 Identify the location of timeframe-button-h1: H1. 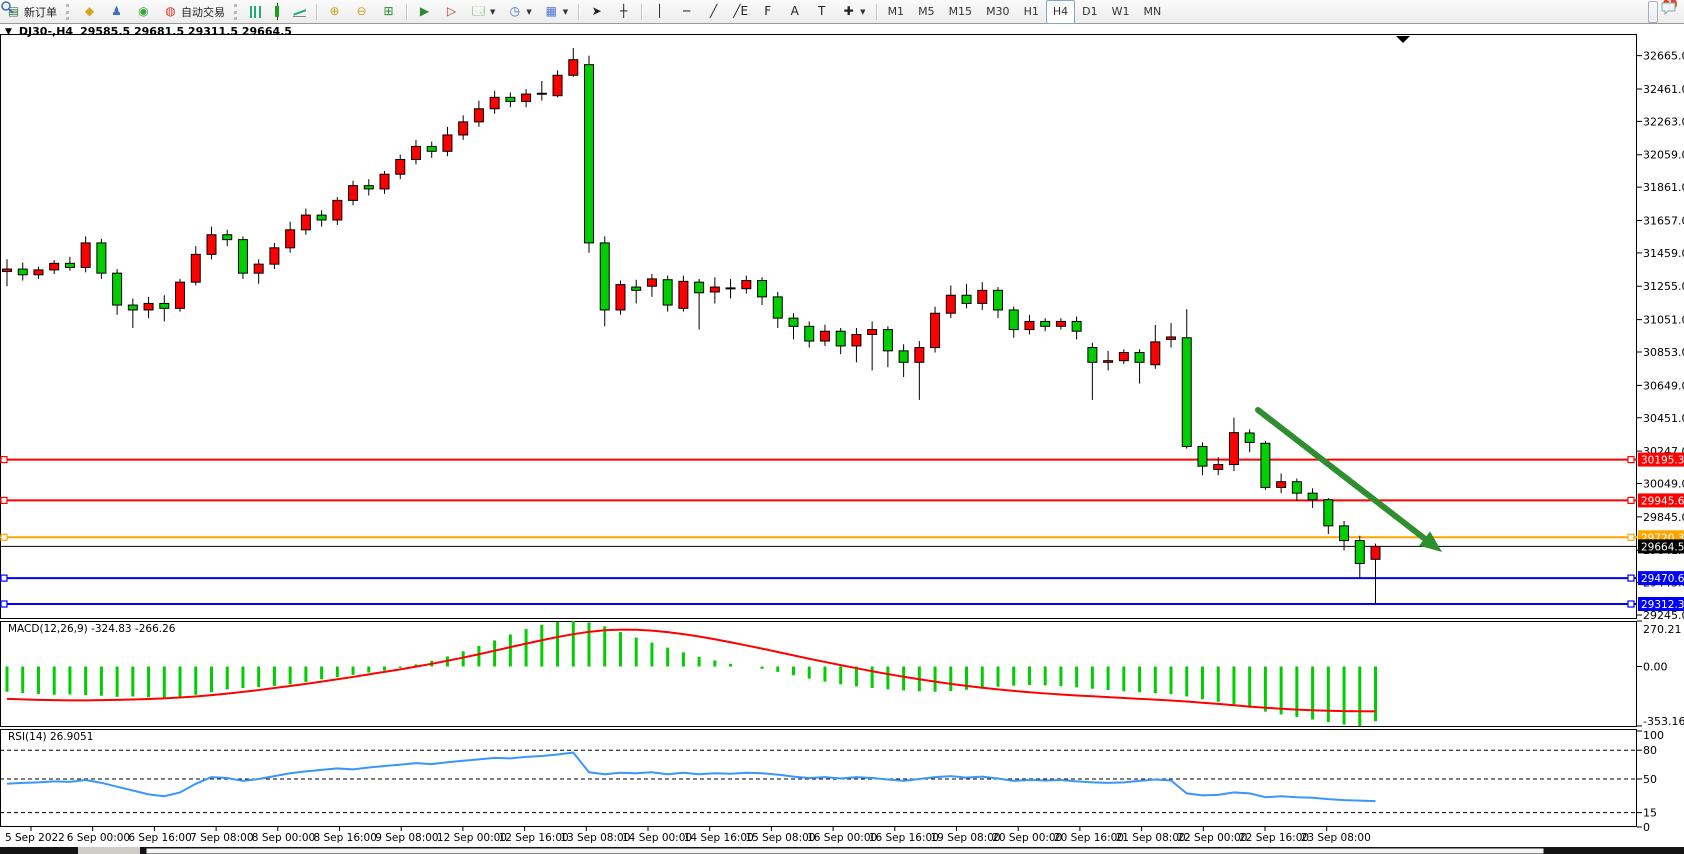
(1031, 11).